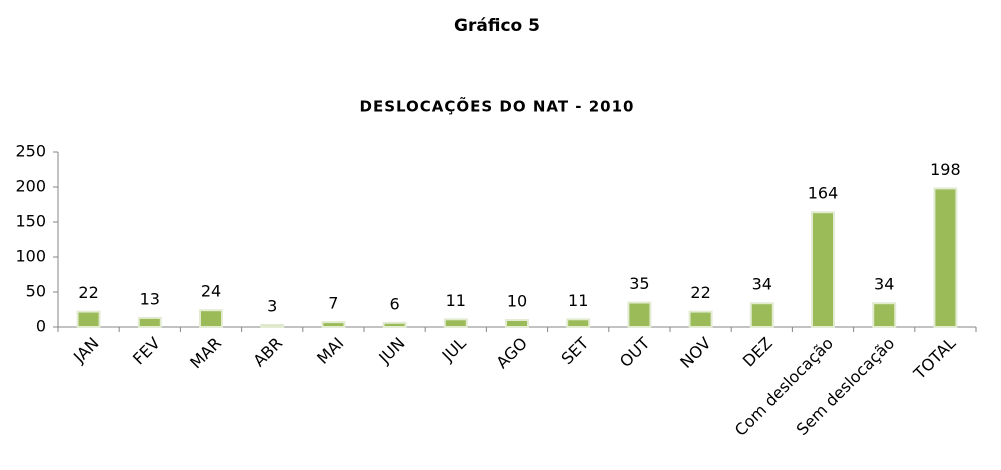 The width and height of the screenshot is (1001, 470). Describe the element at coordinates (395, 303) in the screenshot. I see `data-label: 6` at that location.